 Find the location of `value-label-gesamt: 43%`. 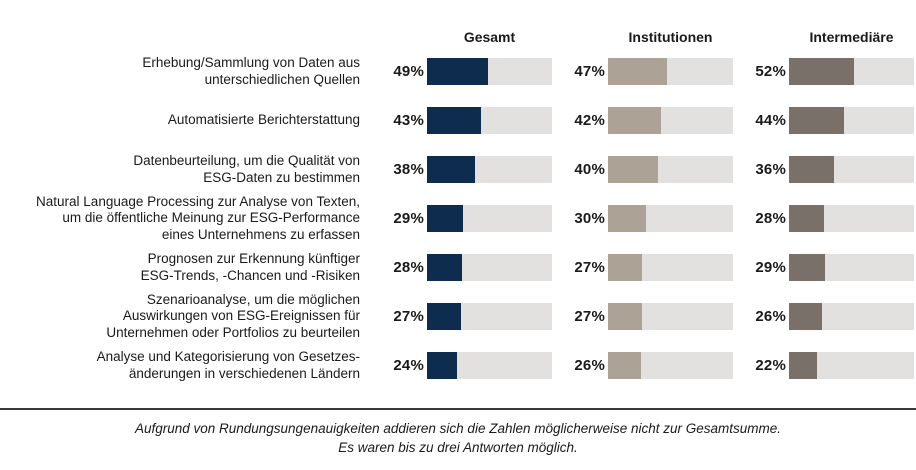

value-label-gesamt: 43% is located at coordinates (408, 120).